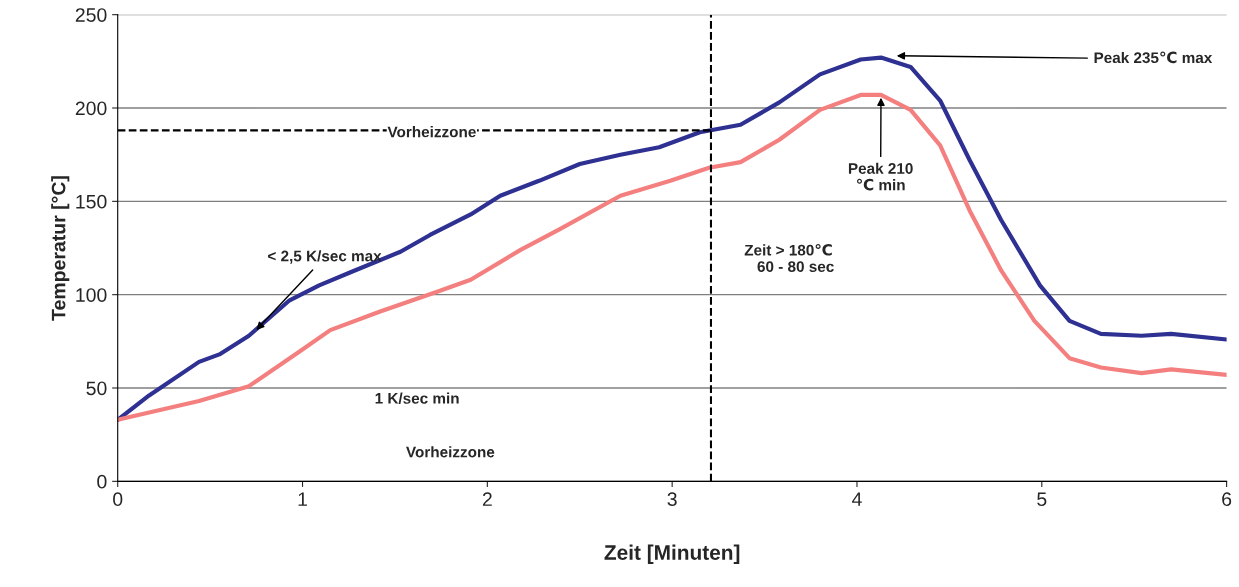  What do you see at coordinates (91, 108) in the screenshot?
I see `y-tick-label: 200` at bounding box center [91, 108].